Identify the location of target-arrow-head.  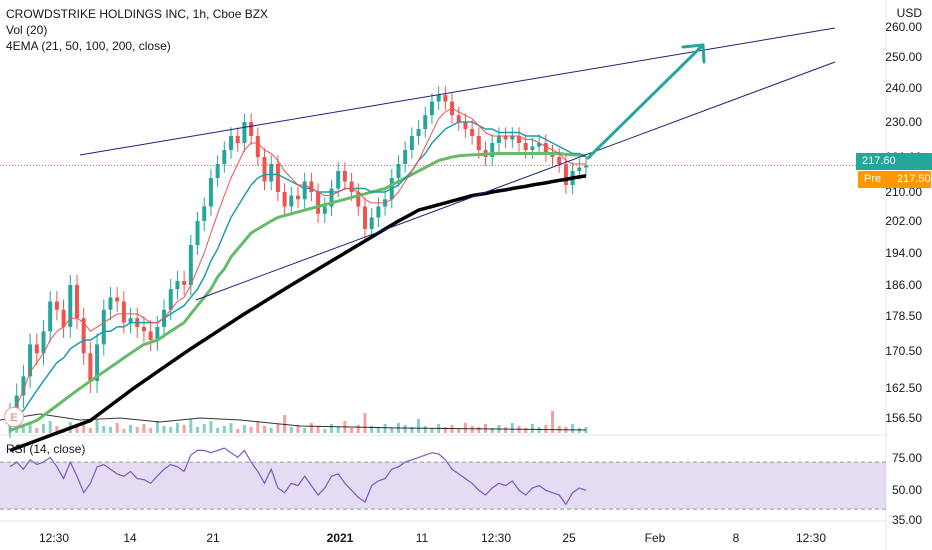
(693, 53).